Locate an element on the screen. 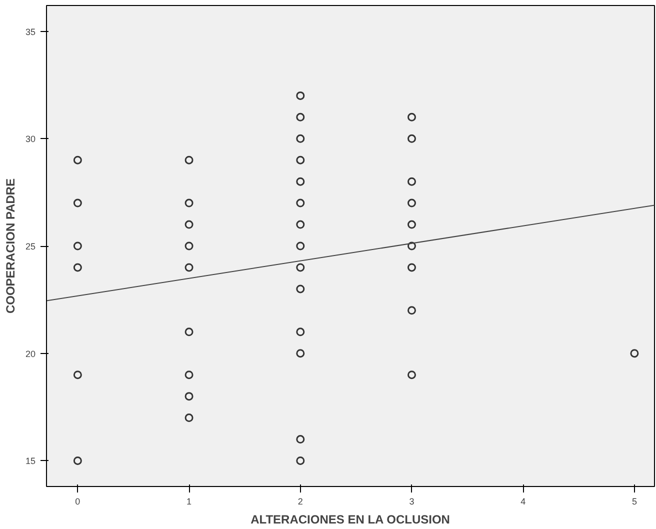 This screenshot has height=529, width=656. x-tick-label: 4 is located at coordinates (523, 501).